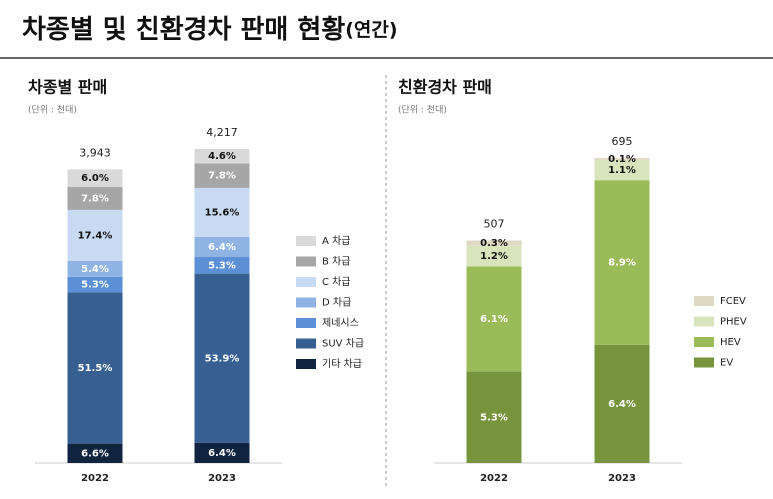 The width and height of the screenshot is (773, 499). What do you see at coordinates (343, 344) in the screenshot?
I see `legend-label: SUV 차급` at bounding box center [343, 344].